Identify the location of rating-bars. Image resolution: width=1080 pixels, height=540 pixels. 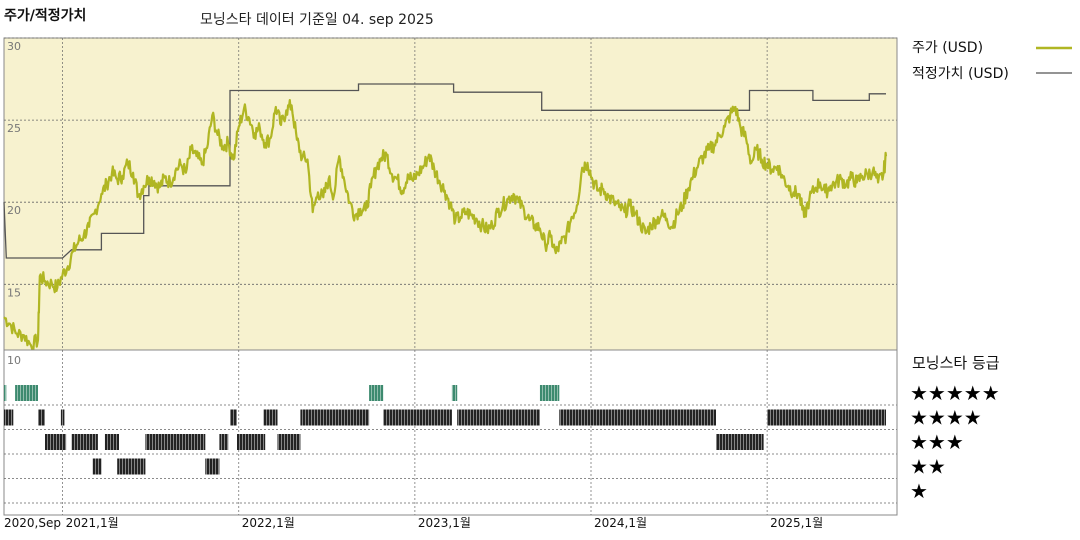
(445, 430).